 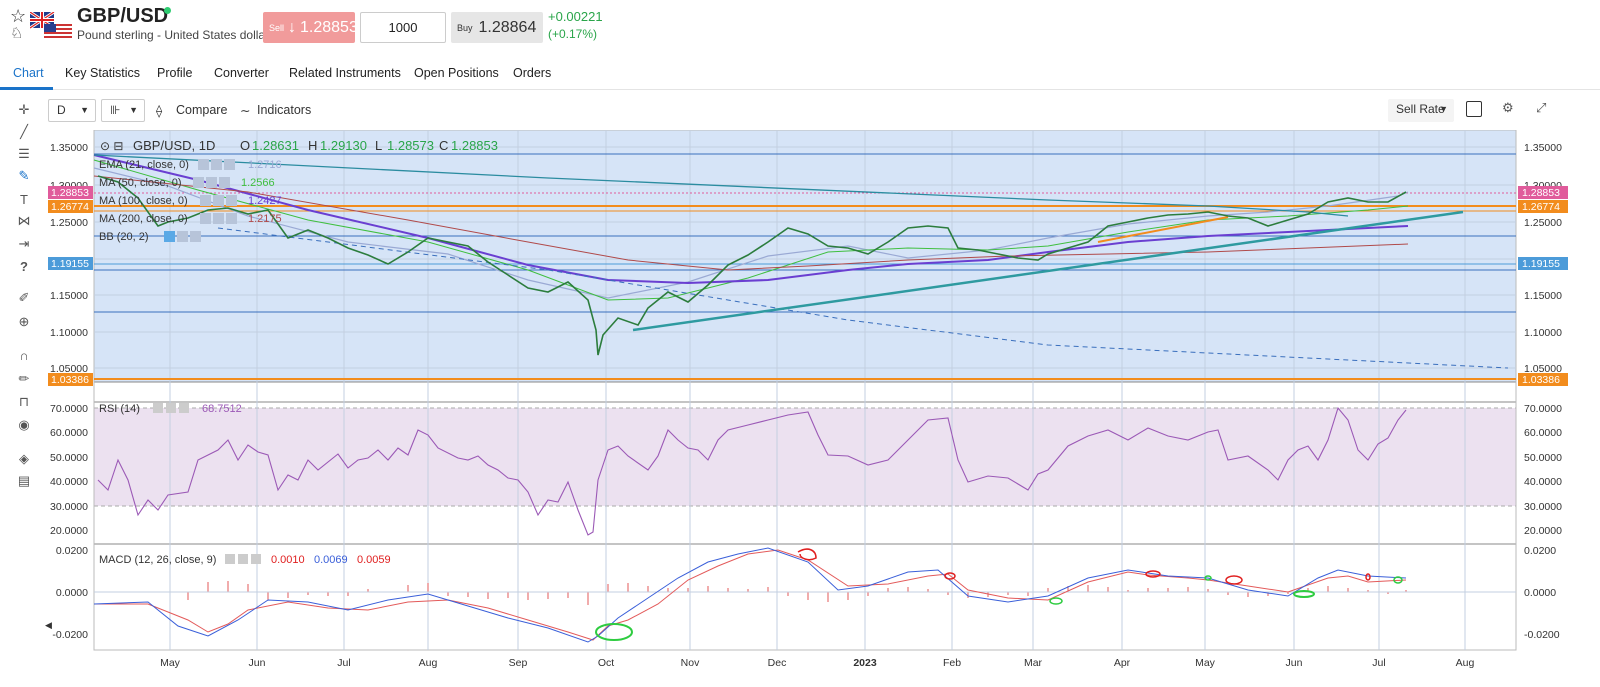 I want to click on time-tick: Jun, so click(x=257, y=663).